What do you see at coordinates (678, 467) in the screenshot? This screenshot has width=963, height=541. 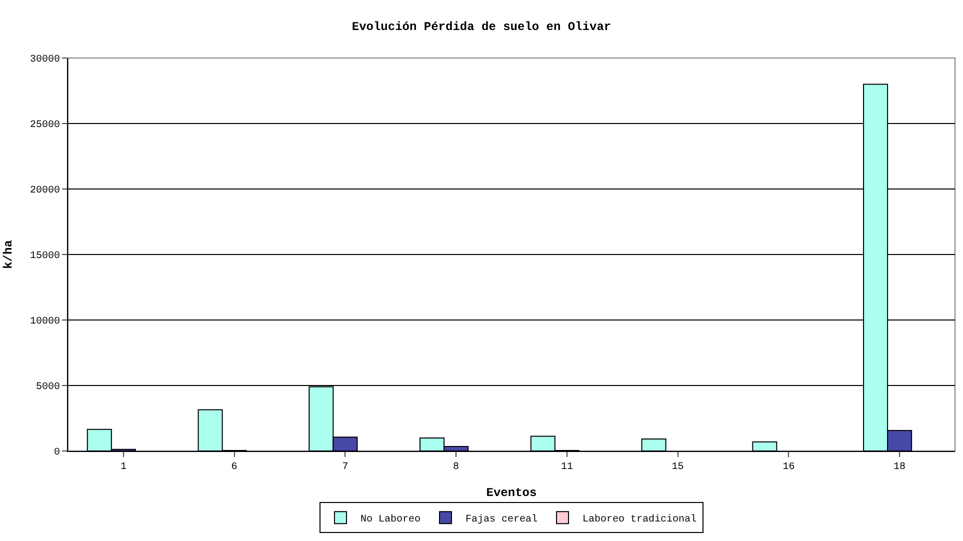 I see `x-tick-label: 15` at bounding box center [678, 467].